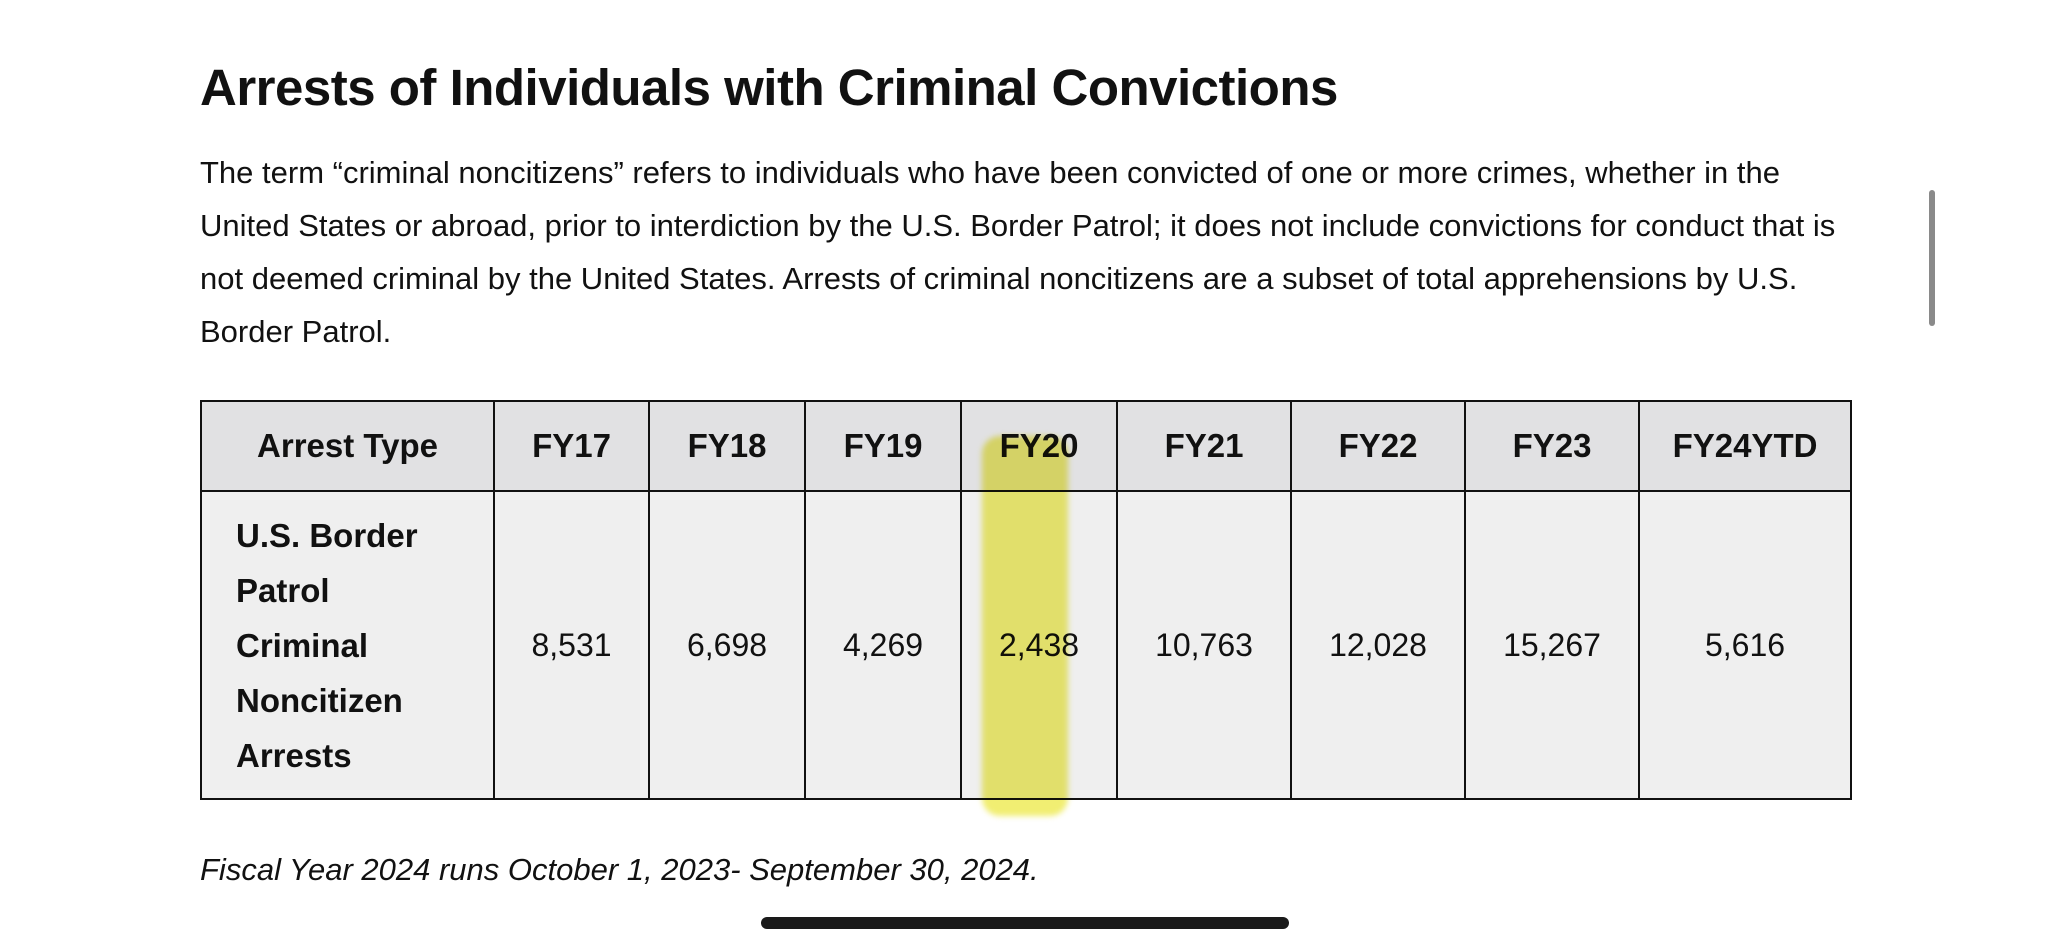 The image size is (2048, 944). I want to click on row-label-line: Arrests, so click(294, 755).